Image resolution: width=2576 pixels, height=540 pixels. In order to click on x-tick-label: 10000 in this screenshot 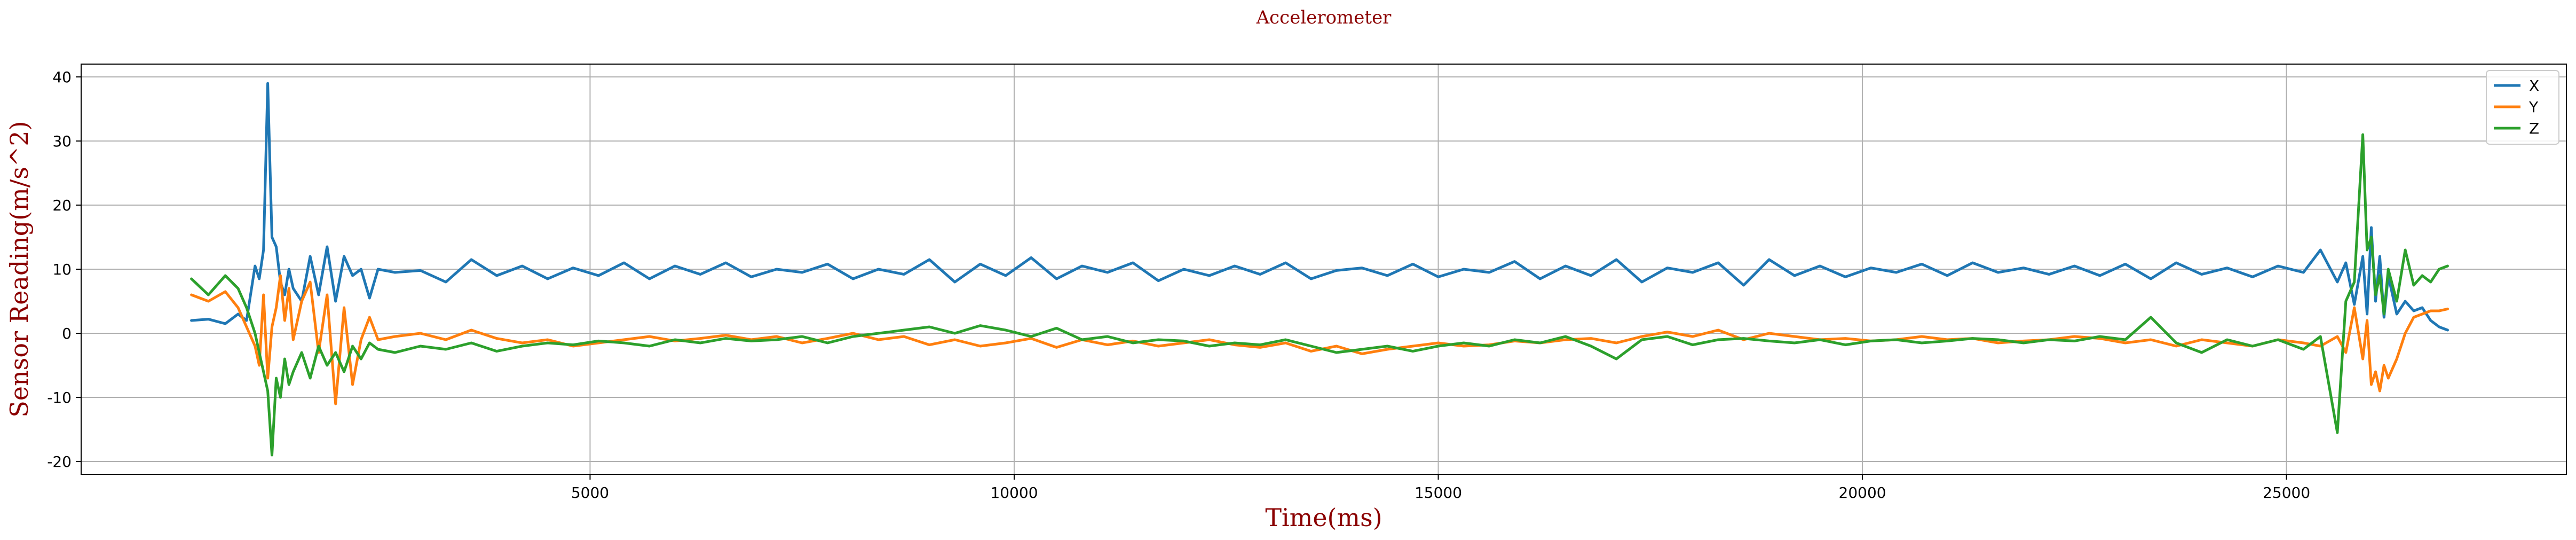, I will do `click(1014, 493)`.